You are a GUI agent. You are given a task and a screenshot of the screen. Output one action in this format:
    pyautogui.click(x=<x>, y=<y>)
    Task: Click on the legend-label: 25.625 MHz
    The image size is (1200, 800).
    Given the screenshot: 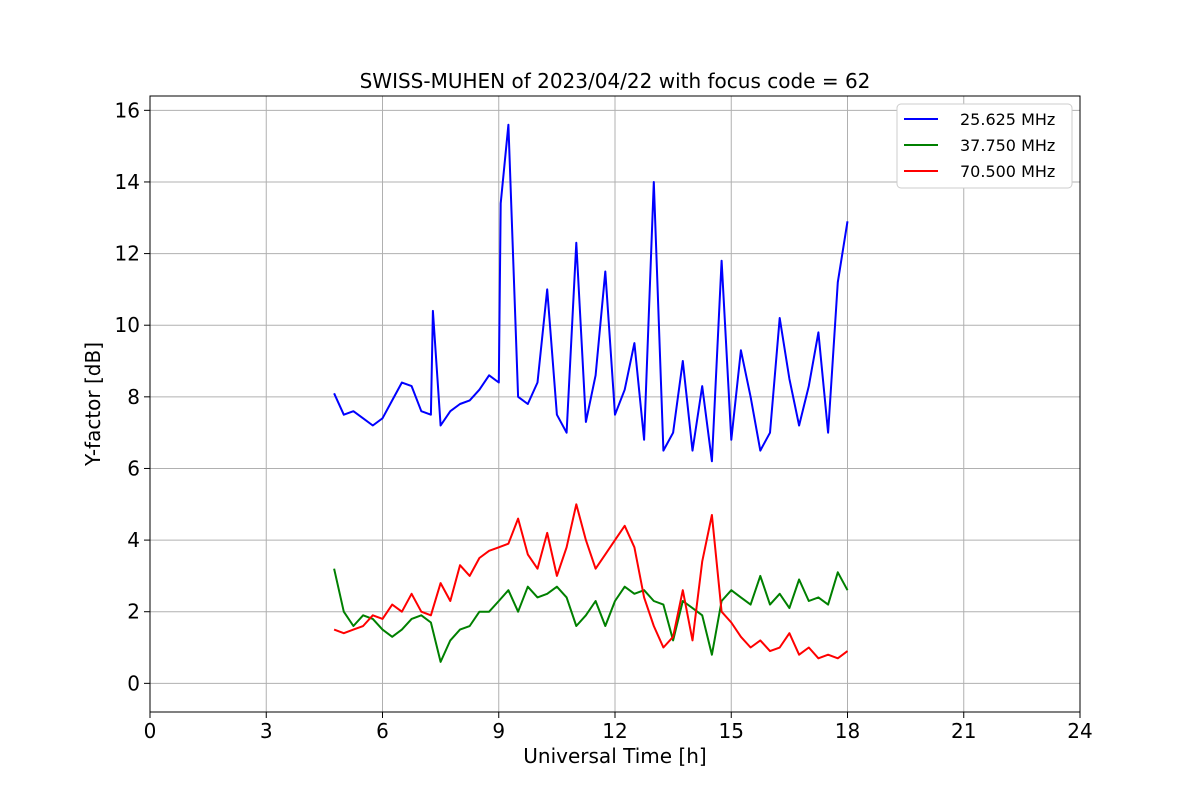 What is the action you would take?
    pyautogui.click(x=1007, y=119)
    